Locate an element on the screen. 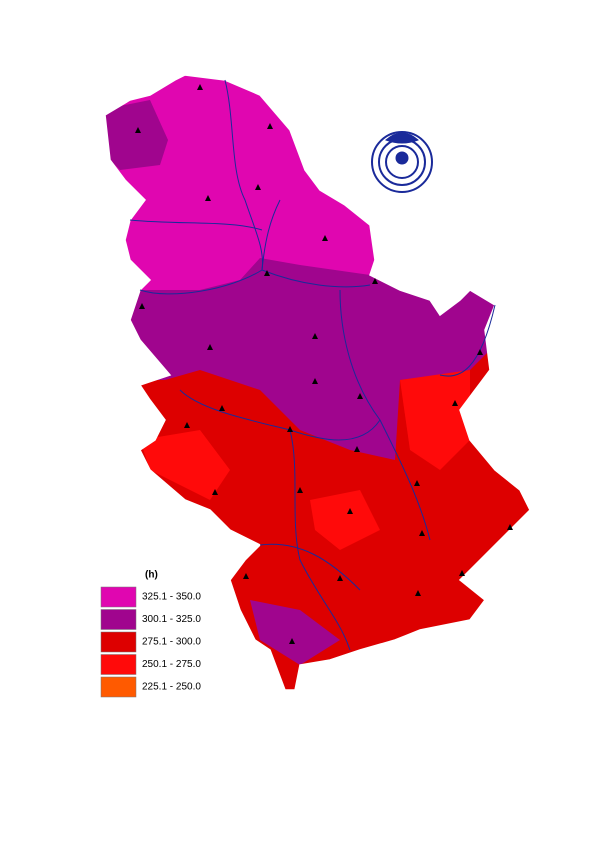 The width and height of the screenshot is (595, 842). legend-label: 250.1 - 275.0 is located at coordinates (171, 664).